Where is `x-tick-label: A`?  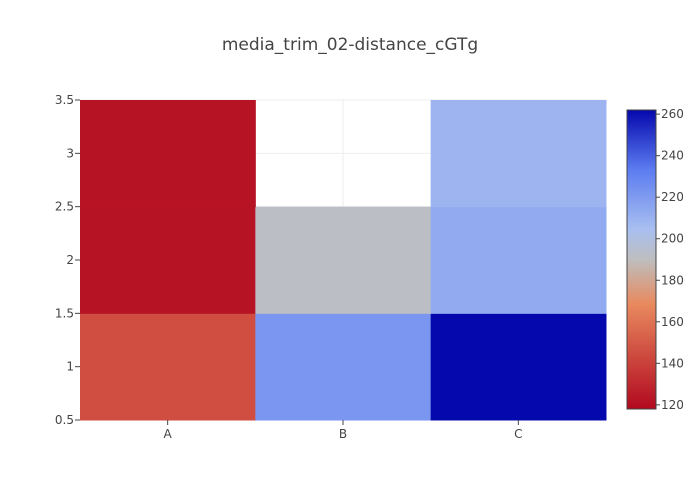 x-tick-label: A is located at coordinates (168, 434).